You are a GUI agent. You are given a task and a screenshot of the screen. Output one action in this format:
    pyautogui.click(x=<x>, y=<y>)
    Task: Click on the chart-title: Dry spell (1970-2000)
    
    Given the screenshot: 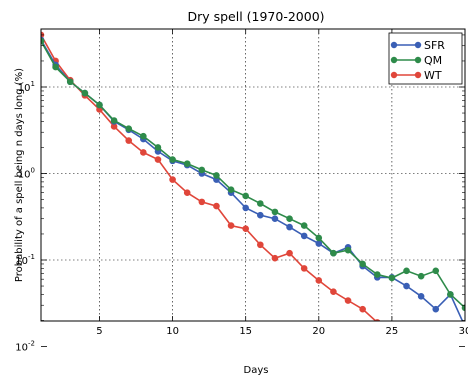 What is the action you would take?
    pyautogui.click(x=255, y=16)
    